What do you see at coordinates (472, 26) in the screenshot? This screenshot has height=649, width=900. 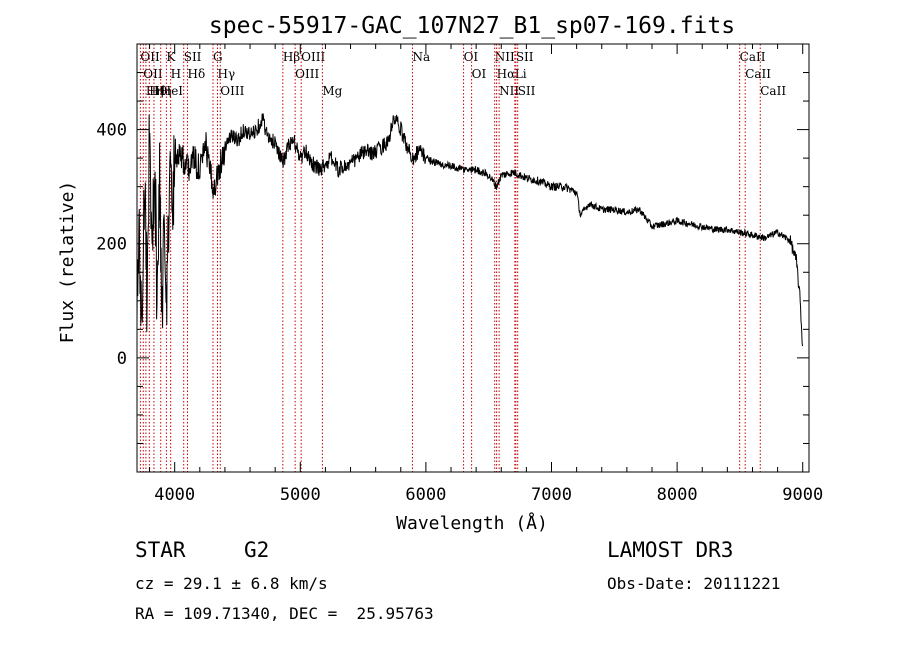 I see `chart-title: spec-55917-GAC_107N27_B1_sp07-169.fits` at bounding box center [472, 26].